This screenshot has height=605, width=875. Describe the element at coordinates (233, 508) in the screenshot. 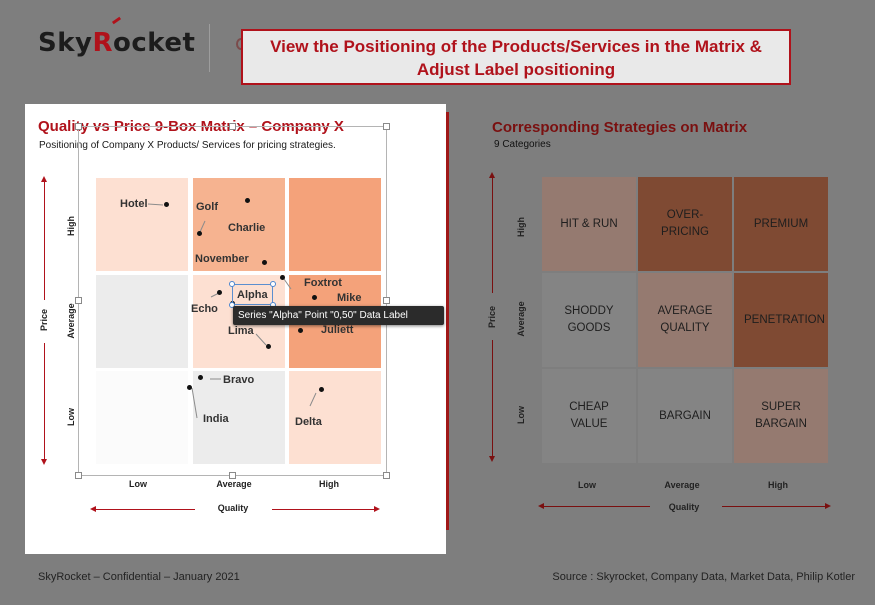

I see `left-x-axis-label: Quality` at that location.